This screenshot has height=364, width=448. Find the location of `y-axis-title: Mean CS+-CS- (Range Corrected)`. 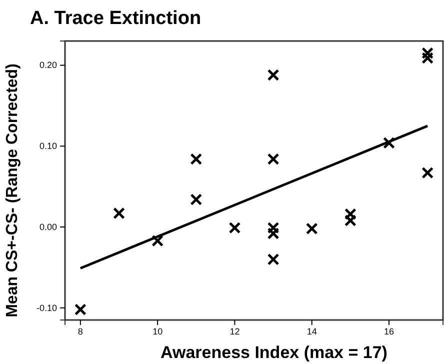

y-axis-title: Mean CS+-CS- (Range Corrected) is located at coordinates (12, 191).